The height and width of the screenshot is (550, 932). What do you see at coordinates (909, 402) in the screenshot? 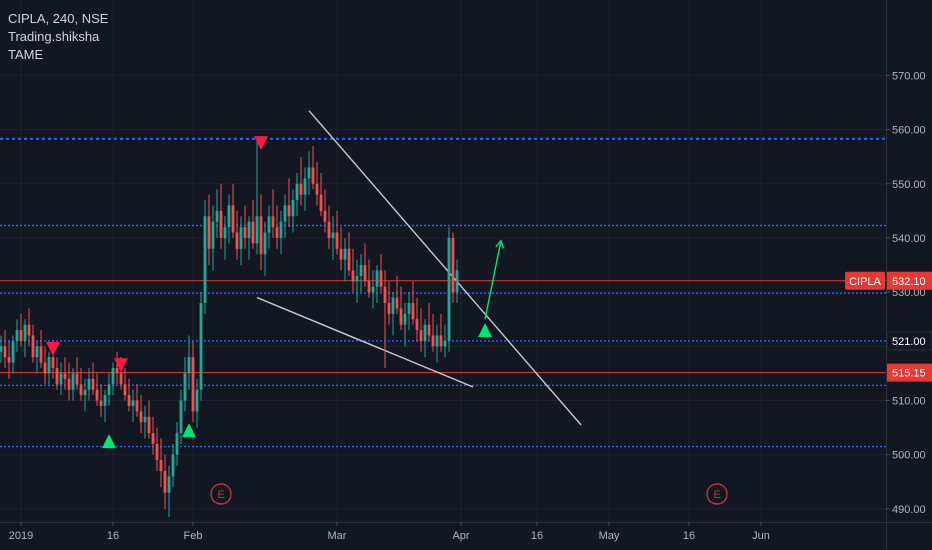
I see `y-tick-label: 510.00` at bounding box center [909, 402].